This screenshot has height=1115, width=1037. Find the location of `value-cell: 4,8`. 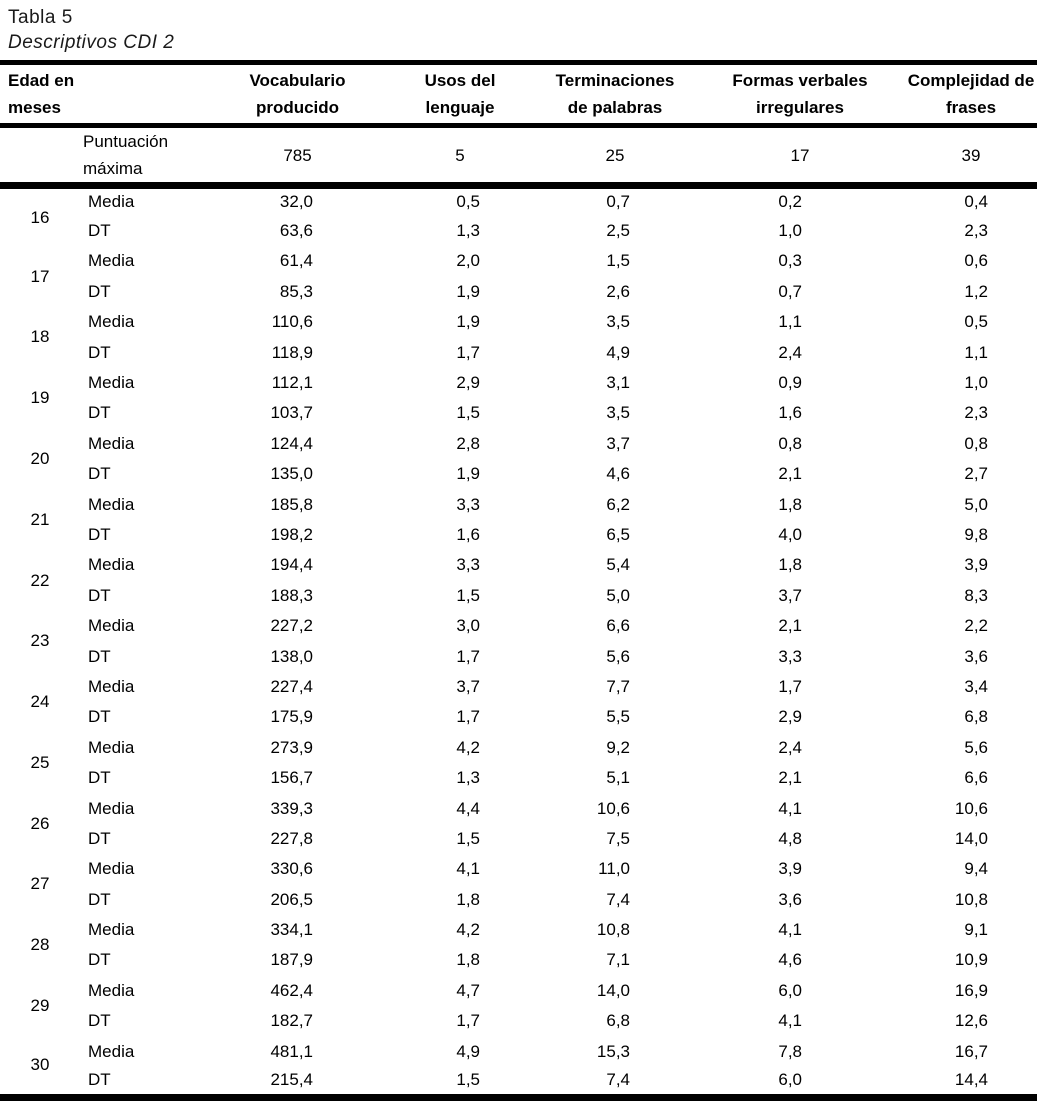

value-cell: 4,8 is located at coordinates (790, 838).